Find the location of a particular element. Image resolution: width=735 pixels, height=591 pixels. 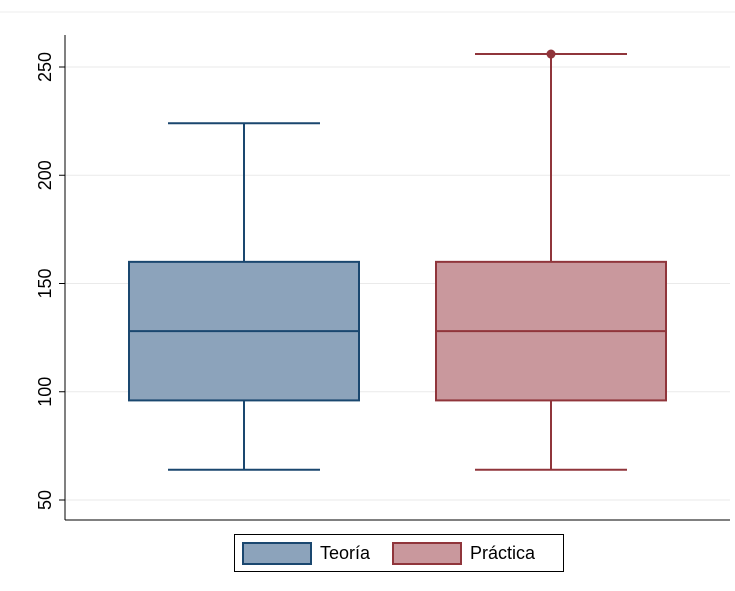

y-tick-label-200: 200 is located at coordinates (45, 175).